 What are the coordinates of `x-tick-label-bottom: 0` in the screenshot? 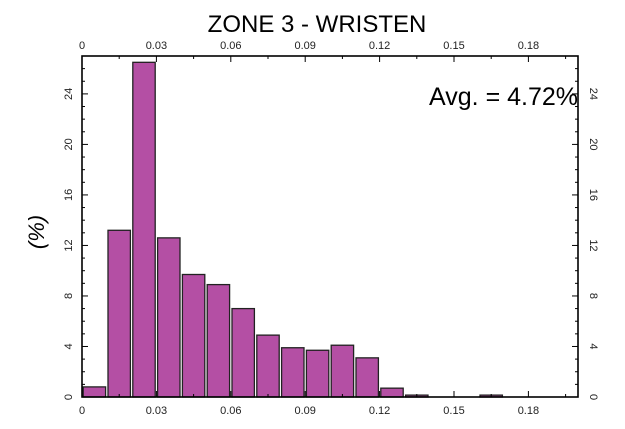 It's located at (82, 411).